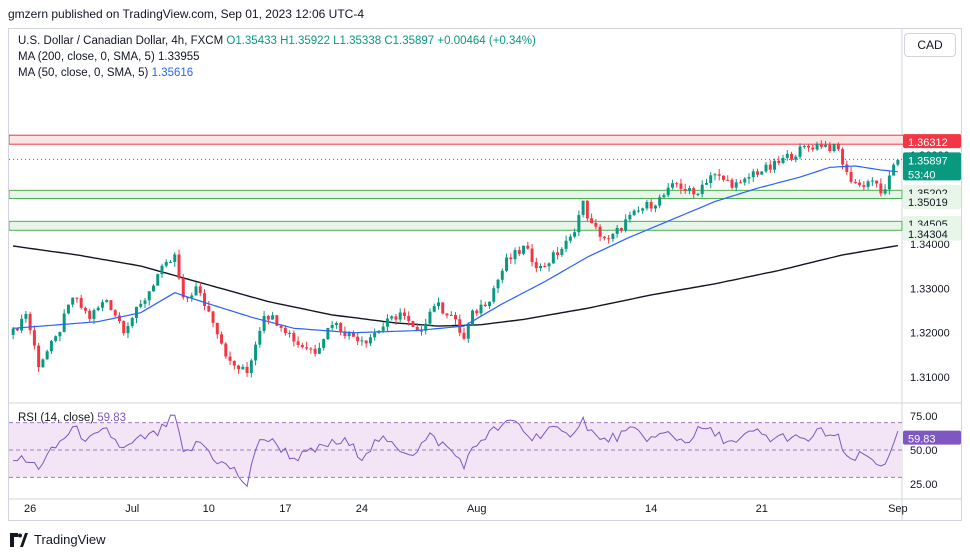  Describe the element at coordinates (924, 451) in the screenshot. I see `rsi-tick-label: 50.00` at that location.